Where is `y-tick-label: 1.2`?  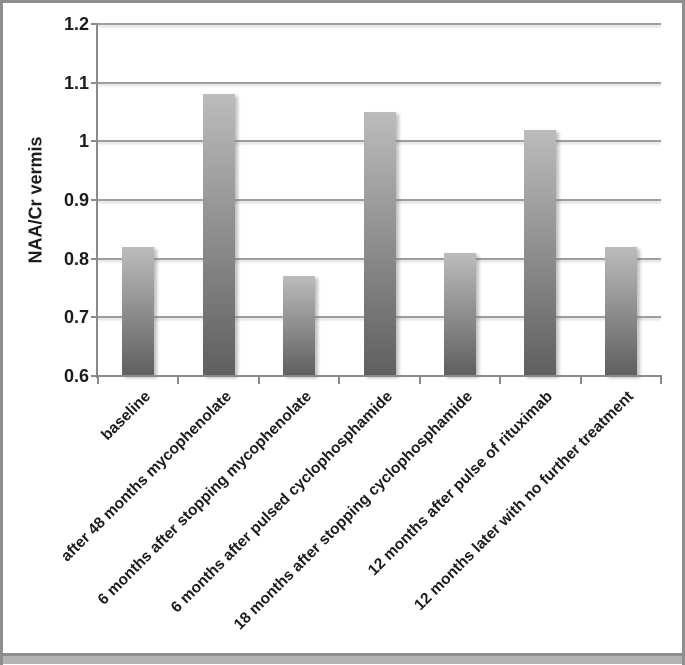 y-tick-label: 1.2 is located at coordinates (76, 24).